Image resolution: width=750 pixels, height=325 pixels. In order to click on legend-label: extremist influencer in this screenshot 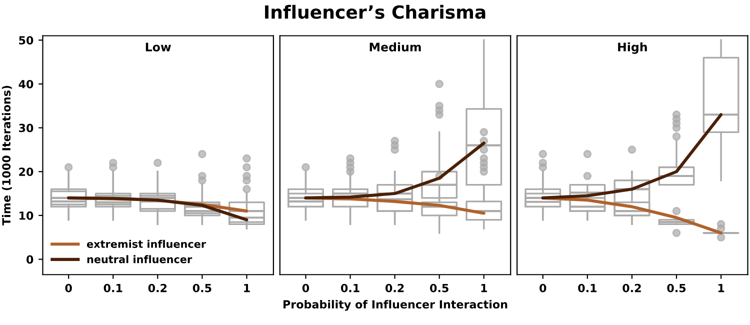, I will do `click(146, 244)`.